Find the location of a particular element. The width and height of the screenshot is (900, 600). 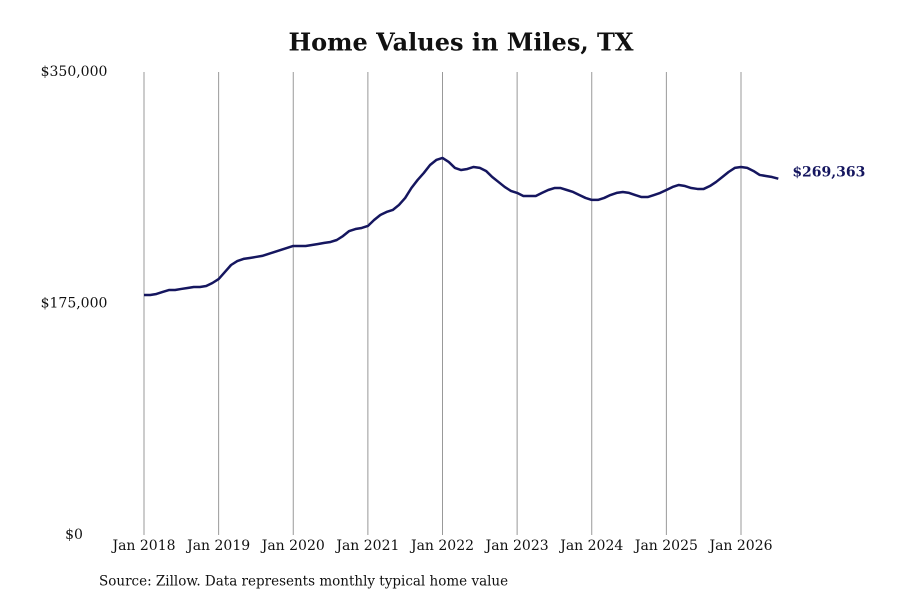

x-tick-label: Jan 2021 is located at coordinates (366, 546).